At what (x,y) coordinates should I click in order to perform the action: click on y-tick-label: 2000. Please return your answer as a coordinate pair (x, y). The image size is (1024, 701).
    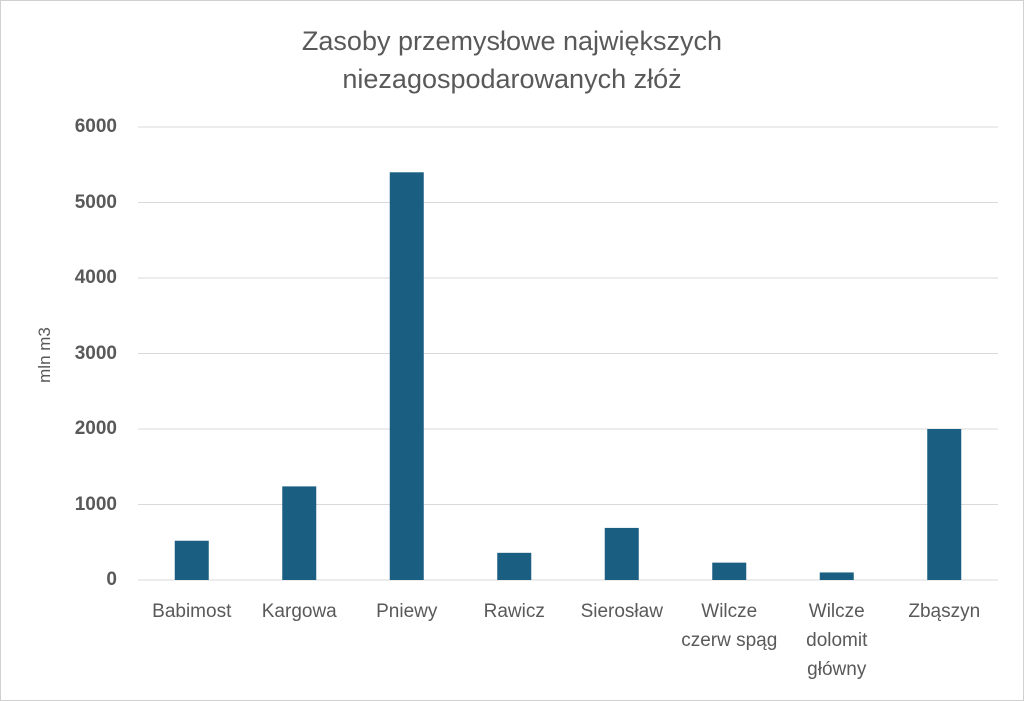
    Looking at the image, I should click on (95, 428).